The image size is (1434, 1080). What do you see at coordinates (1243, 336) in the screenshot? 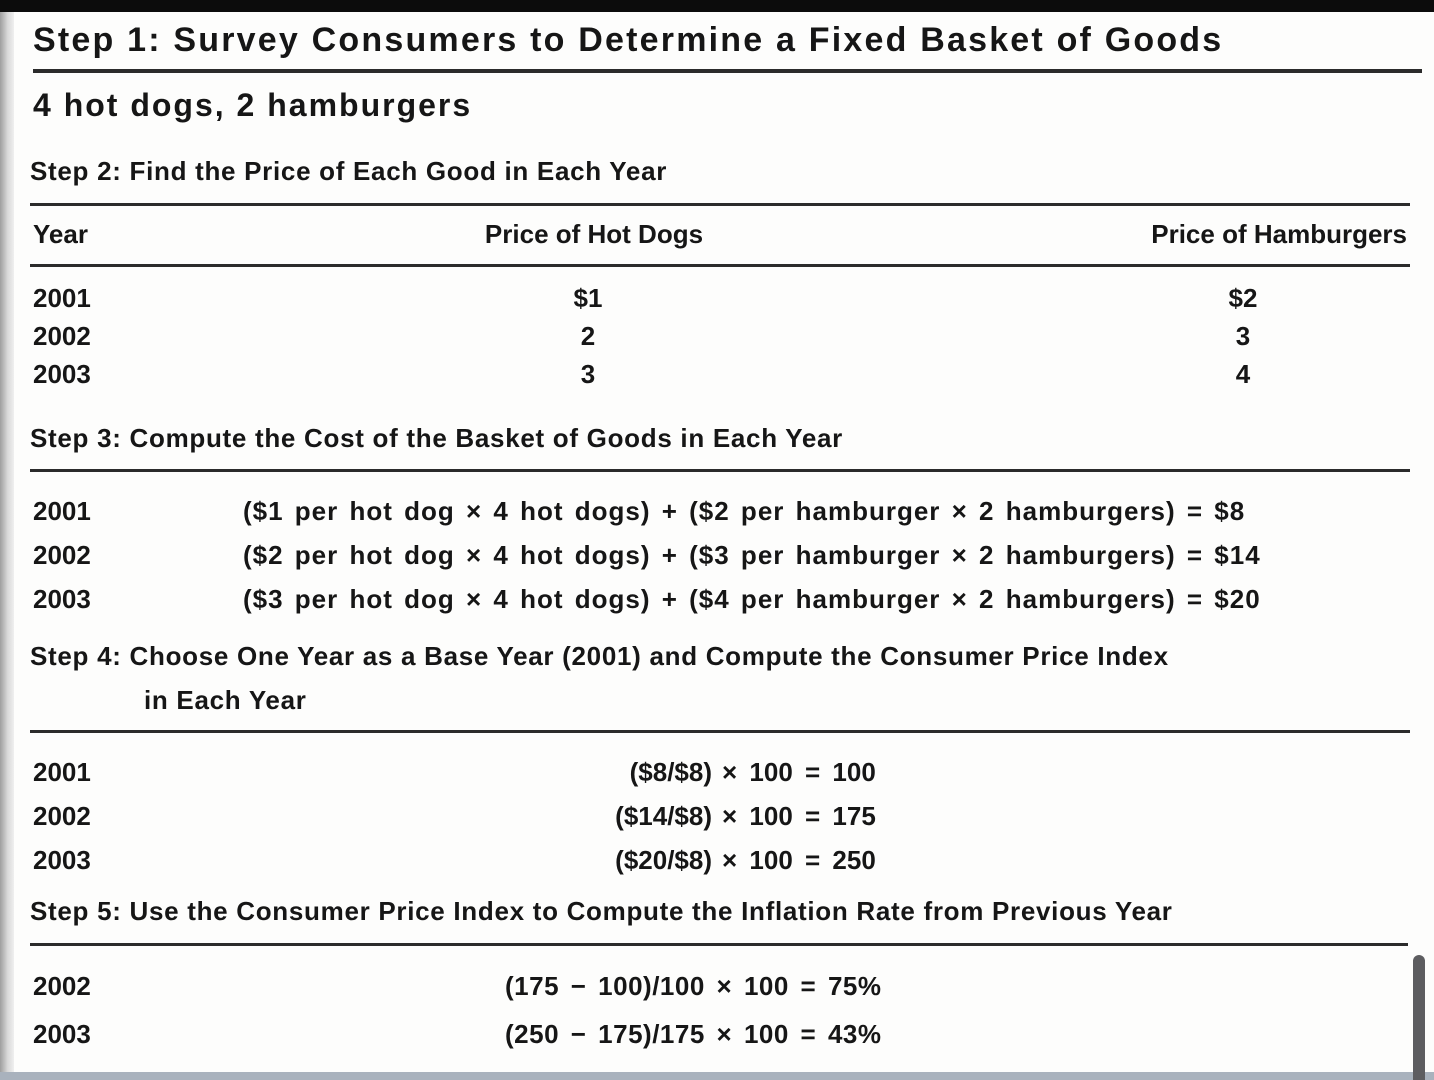
I see `hamburger-price-cell: 3` at bounding box center [1243, 336].